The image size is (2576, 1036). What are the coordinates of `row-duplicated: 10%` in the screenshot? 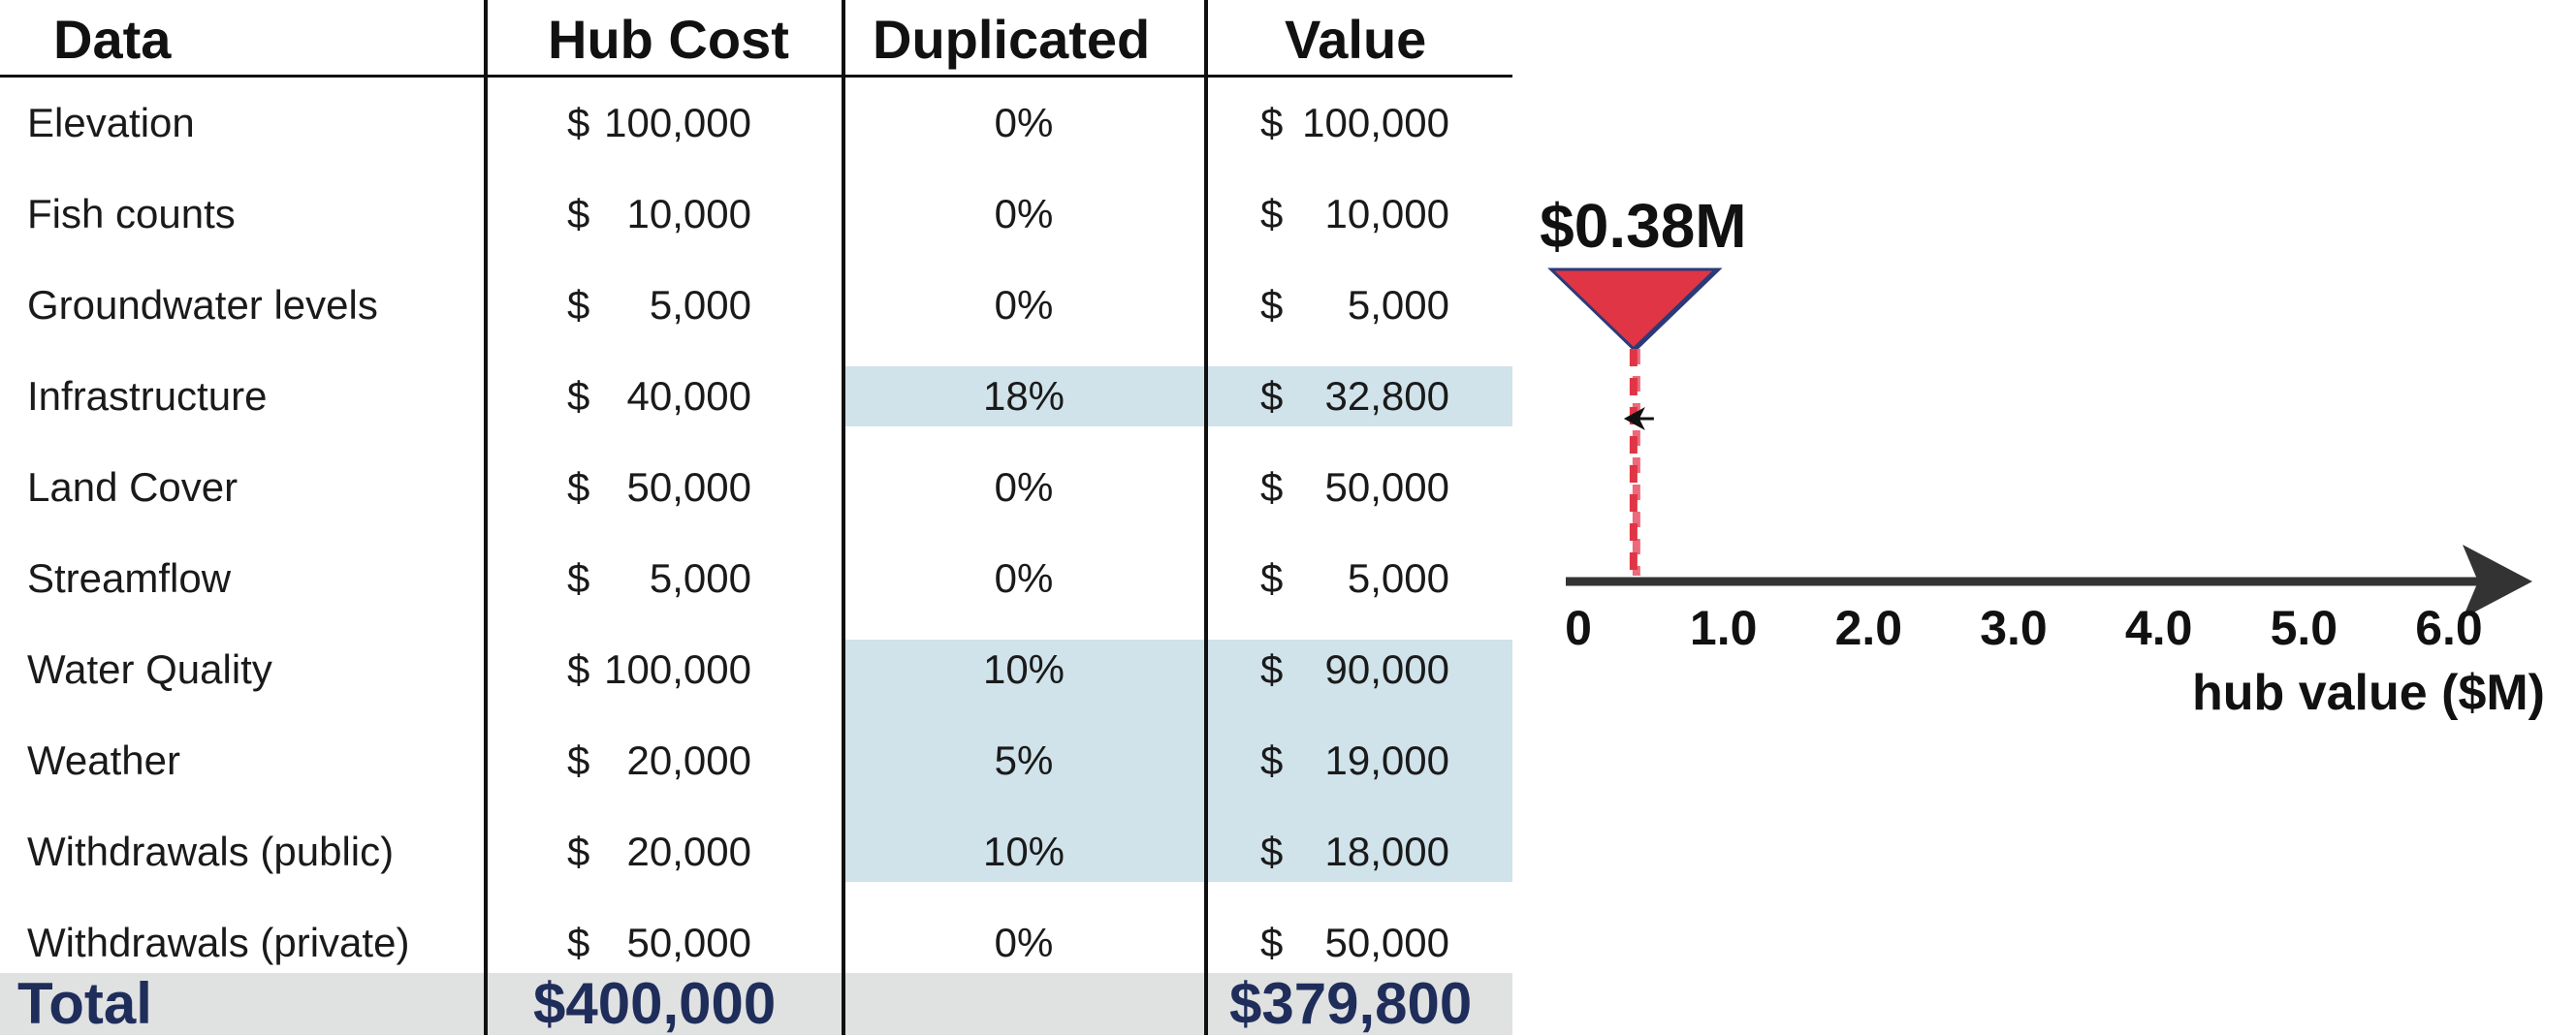 It's located at (1023, 669).